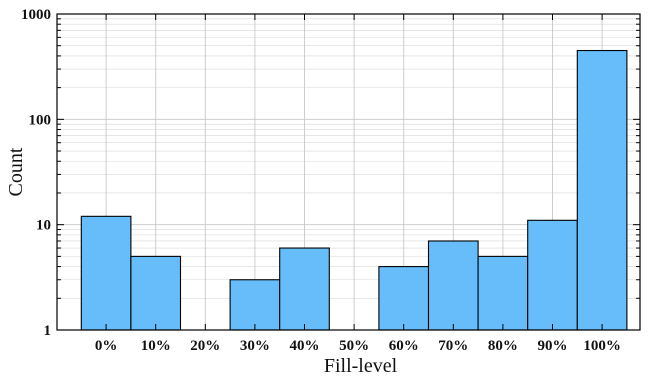 This screenshot has width=649, height=377. Describe the element at coordinates (552, 275) in the screenshot. I see `bar-90pct` at that location.